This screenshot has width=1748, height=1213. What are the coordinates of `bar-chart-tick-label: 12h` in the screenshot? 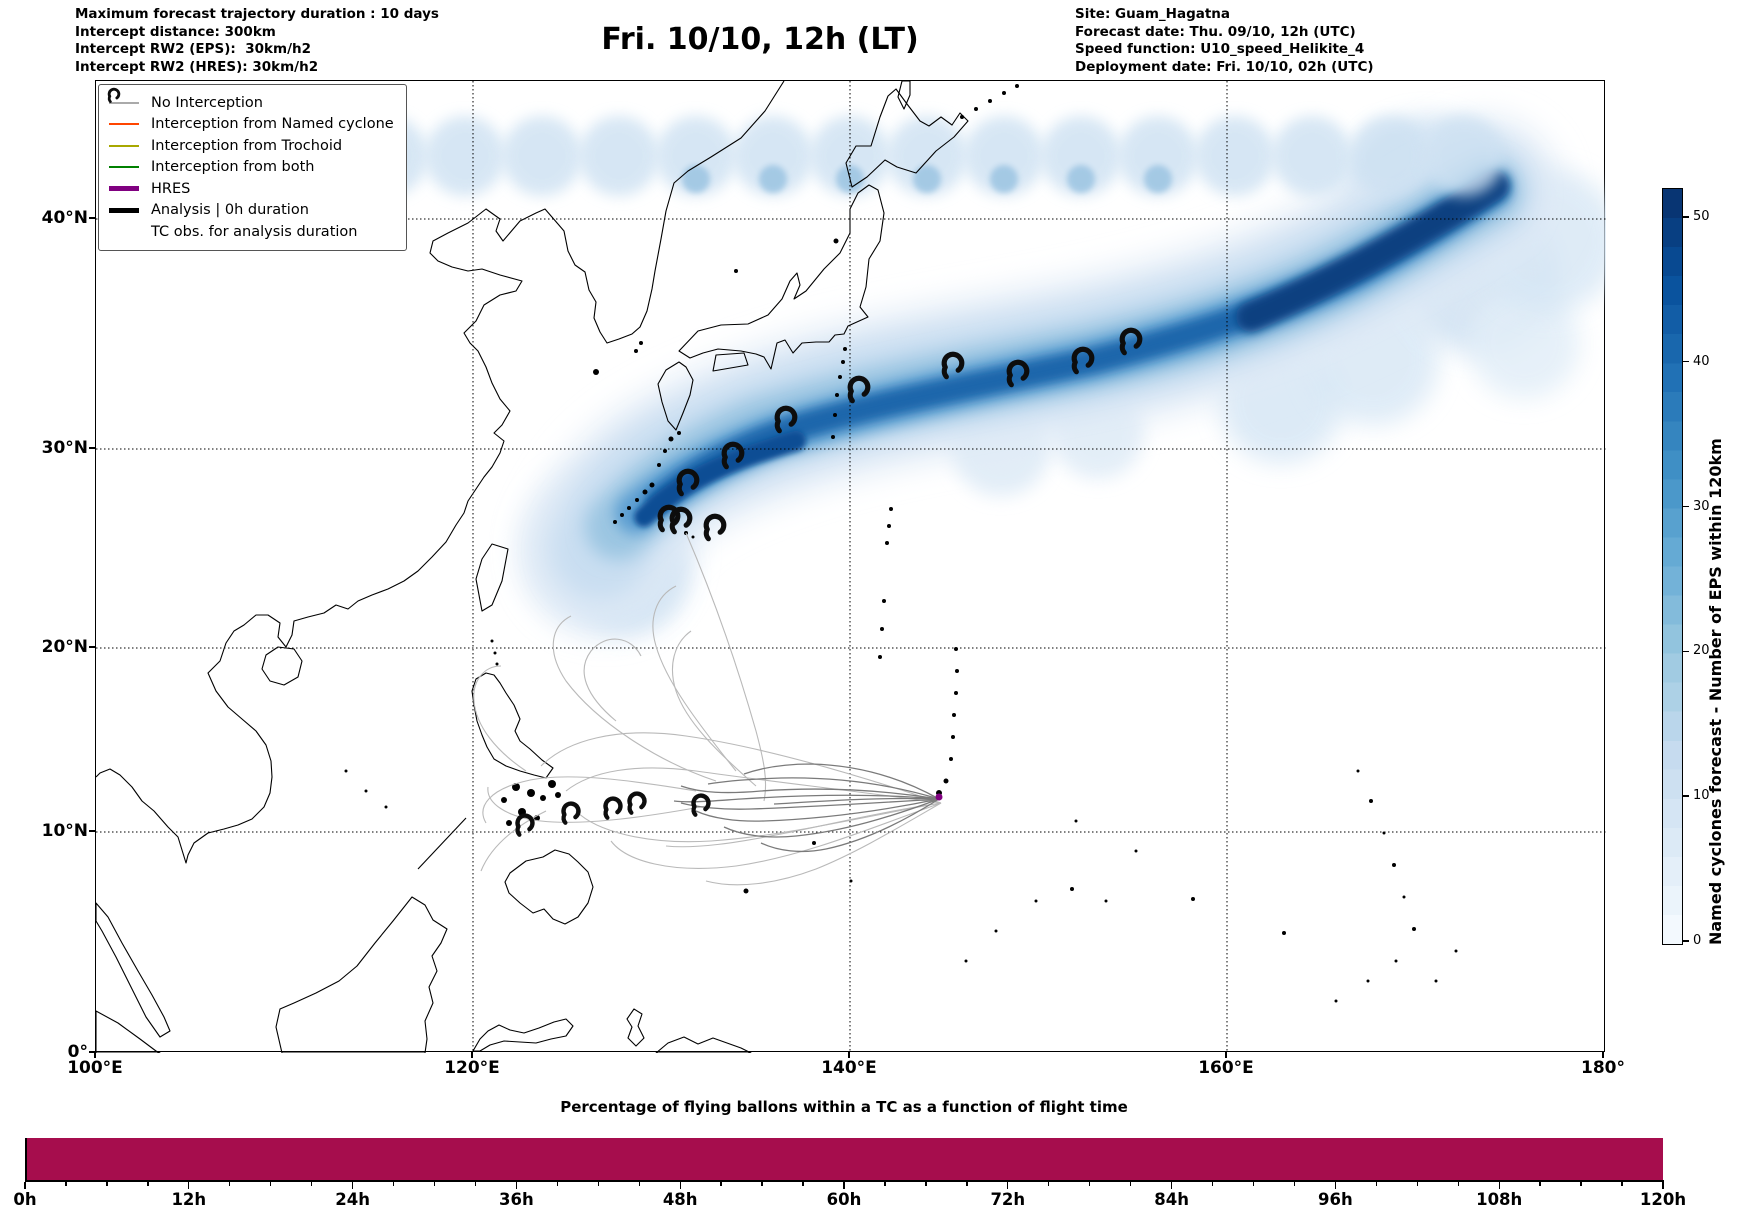 It's located at (189, 1199).